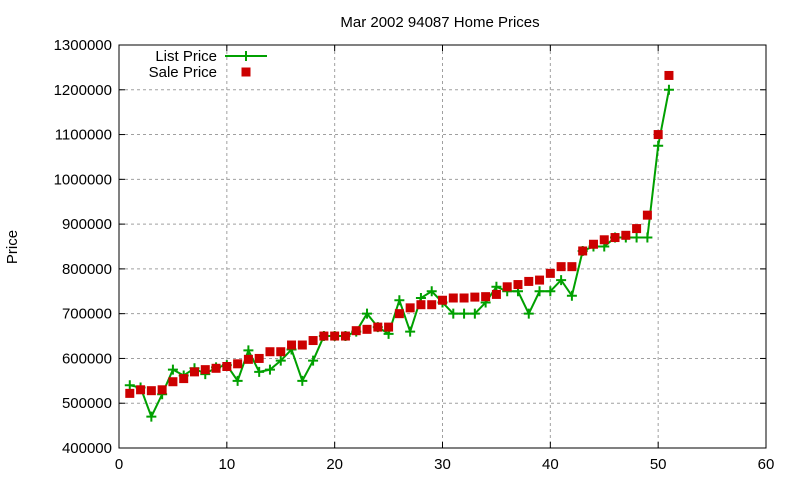 The height and width of the screenshot is (485, 800). What do you see at coordinates (766, 464) in the screenshot?
I see `x-tick-label: 60` at bounding box center [766, 464].